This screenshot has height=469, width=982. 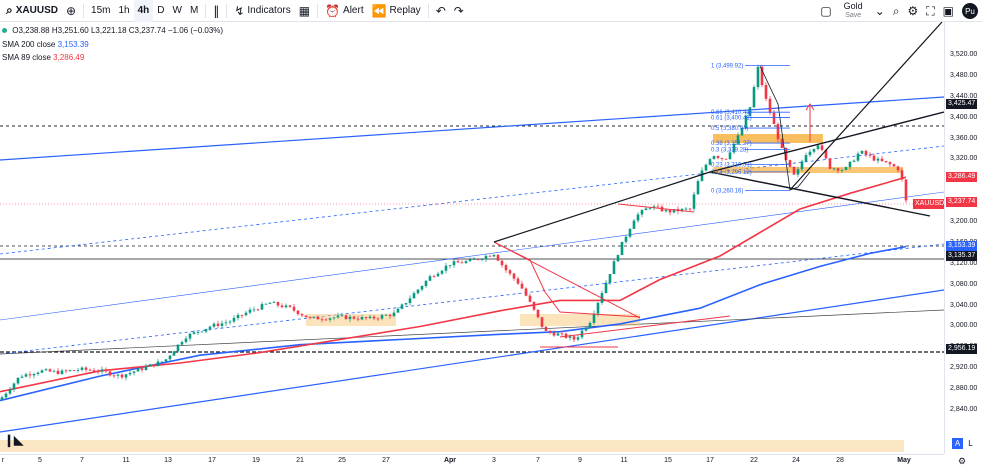 I want to click on save-layout-button: Gold Save, so click(x=853, y=11).